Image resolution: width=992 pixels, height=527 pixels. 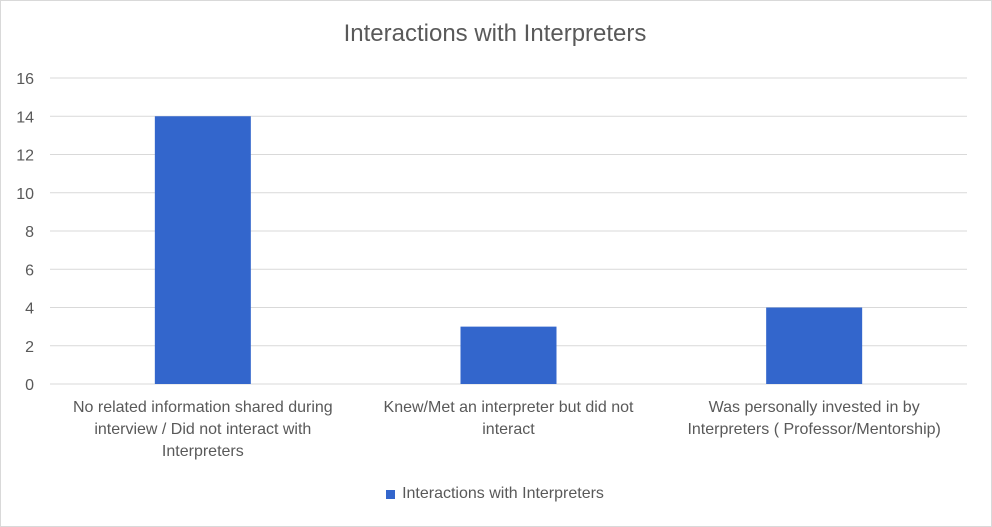 I want to click on legend-swatch, so click(x=391, y=494).